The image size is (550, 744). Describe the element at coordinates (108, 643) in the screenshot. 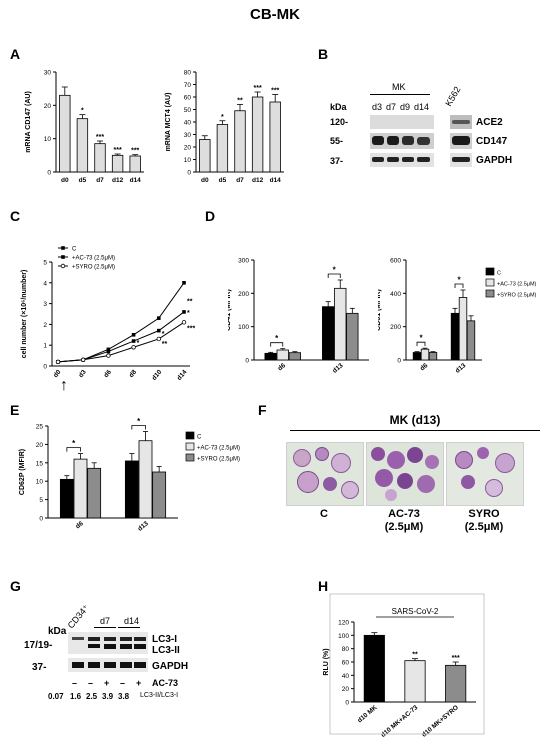

I see `g-blot-lc3` at that location.